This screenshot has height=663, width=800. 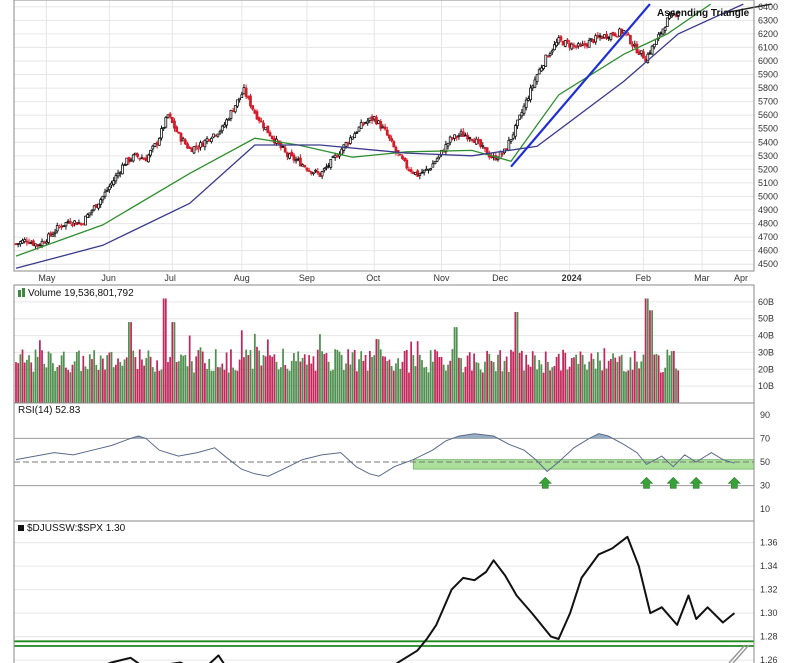 What do you see at coordinates (384, 643) in the screenshot?
I see `ratio-support-lines` at bounding box center [384, 643].